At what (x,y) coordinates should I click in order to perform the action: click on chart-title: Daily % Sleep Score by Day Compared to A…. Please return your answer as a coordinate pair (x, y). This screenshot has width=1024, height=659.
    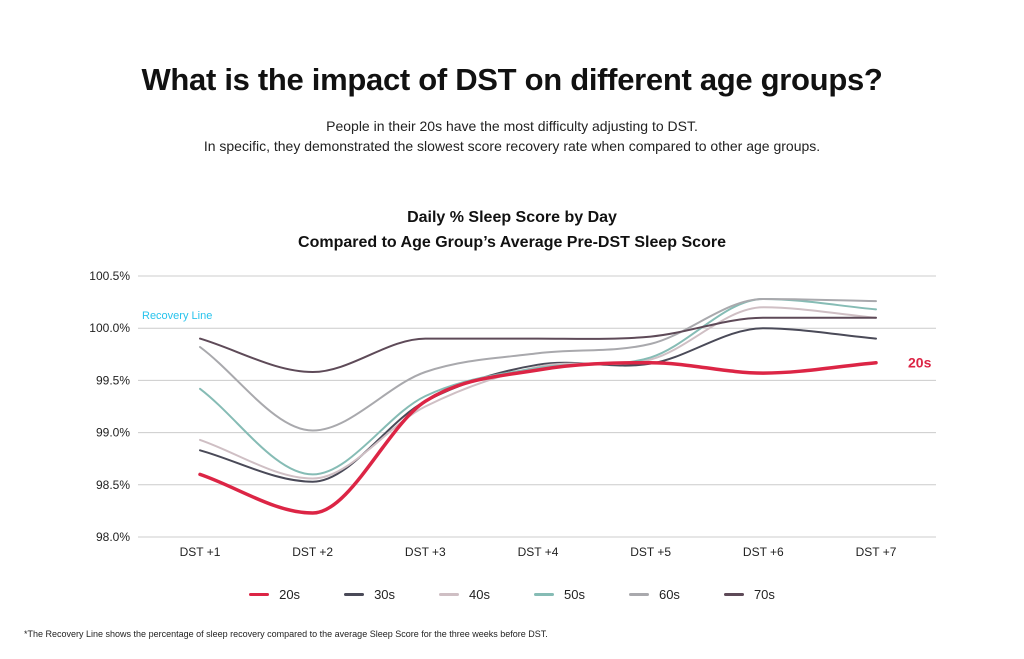
    Looking at the image, I should click on (512, 230).